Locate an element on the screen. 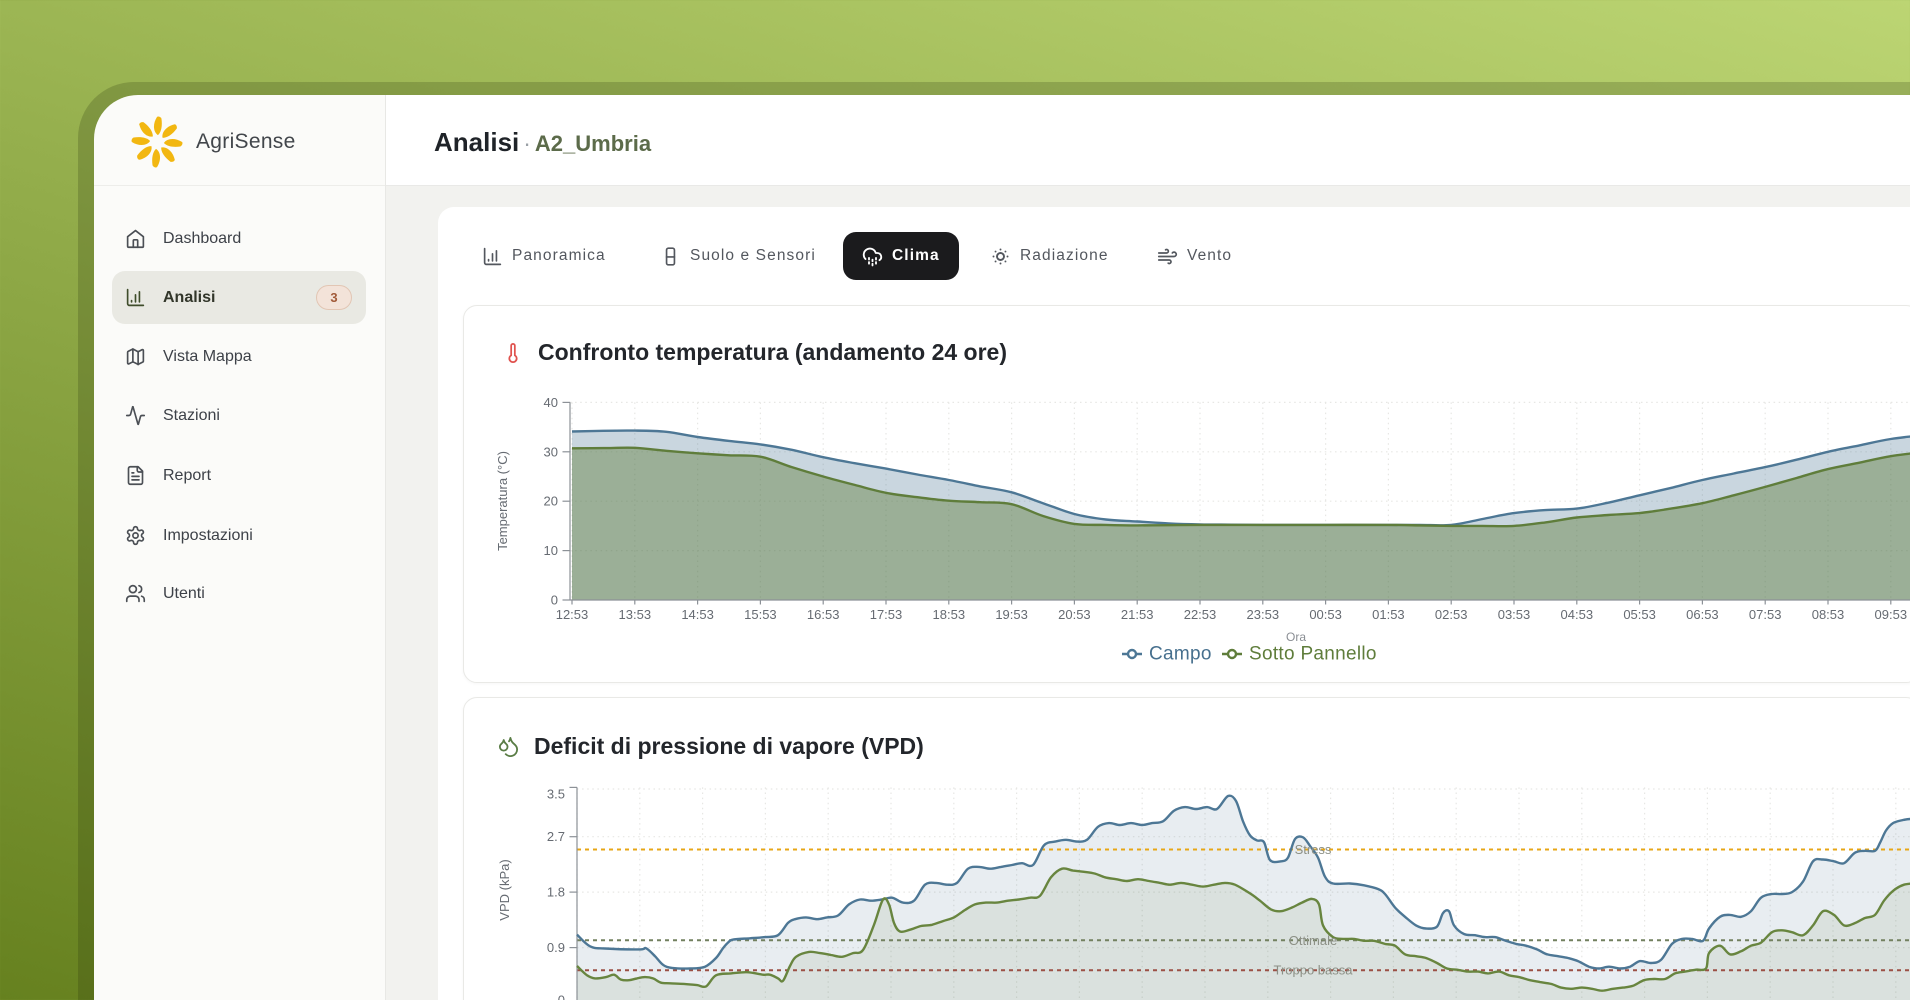 Image resolution: width=1910 pixels, height=1000 pixels. svg-text: Stress is located at coordinates (1313, 849).